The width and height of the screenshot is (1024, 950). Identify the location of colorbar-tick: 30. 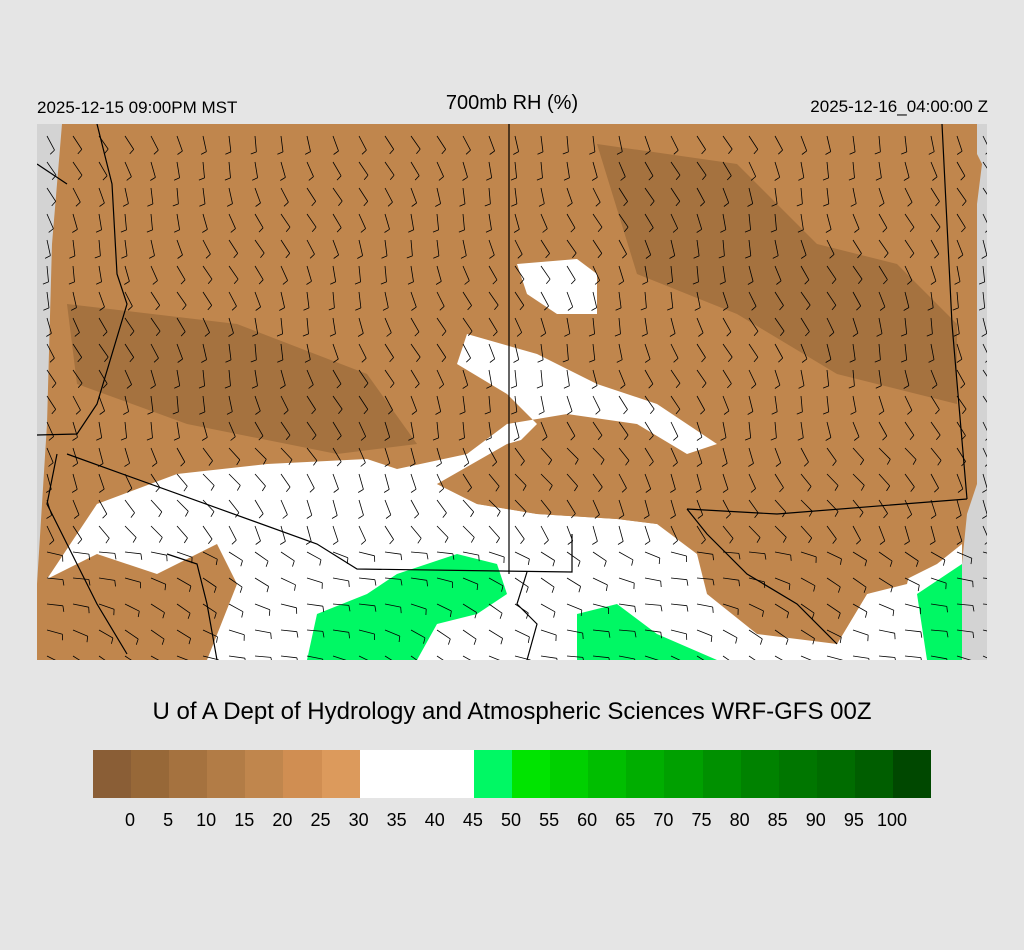
(358, 820).